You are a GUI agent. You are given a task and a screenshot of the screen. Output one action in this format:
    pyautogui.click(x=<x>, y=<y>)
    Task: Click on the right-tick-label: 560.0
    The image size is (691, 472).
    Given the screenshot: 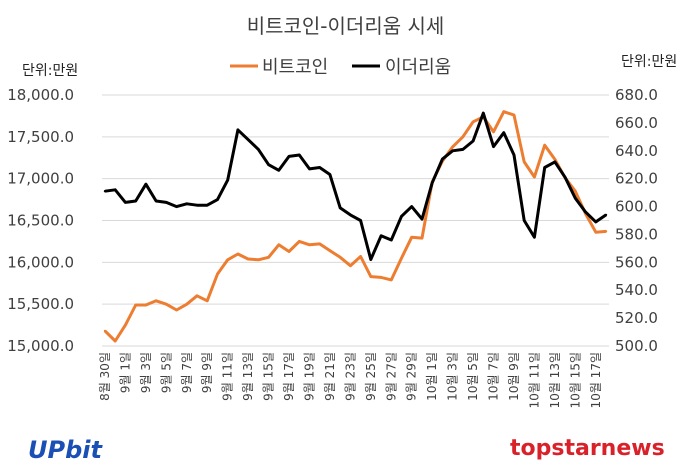 What is the action you would take?
    pyautogui.click(x=636, y=262)
    